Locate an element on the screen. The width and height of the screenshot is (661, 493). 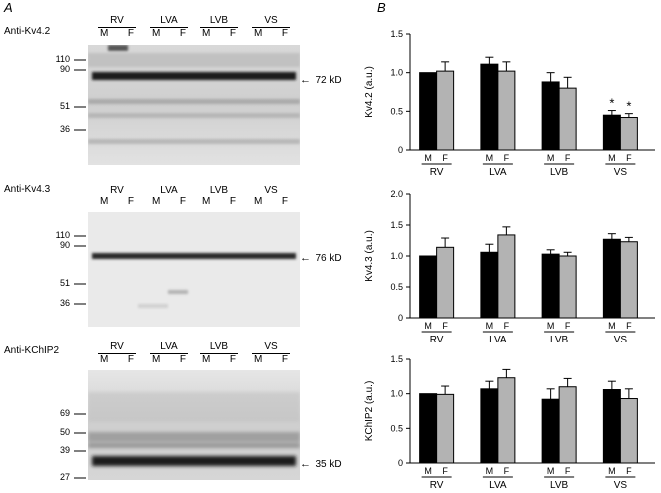
band-kchip2-annotation: ← 35 kD is located at coordinates (330, 462).